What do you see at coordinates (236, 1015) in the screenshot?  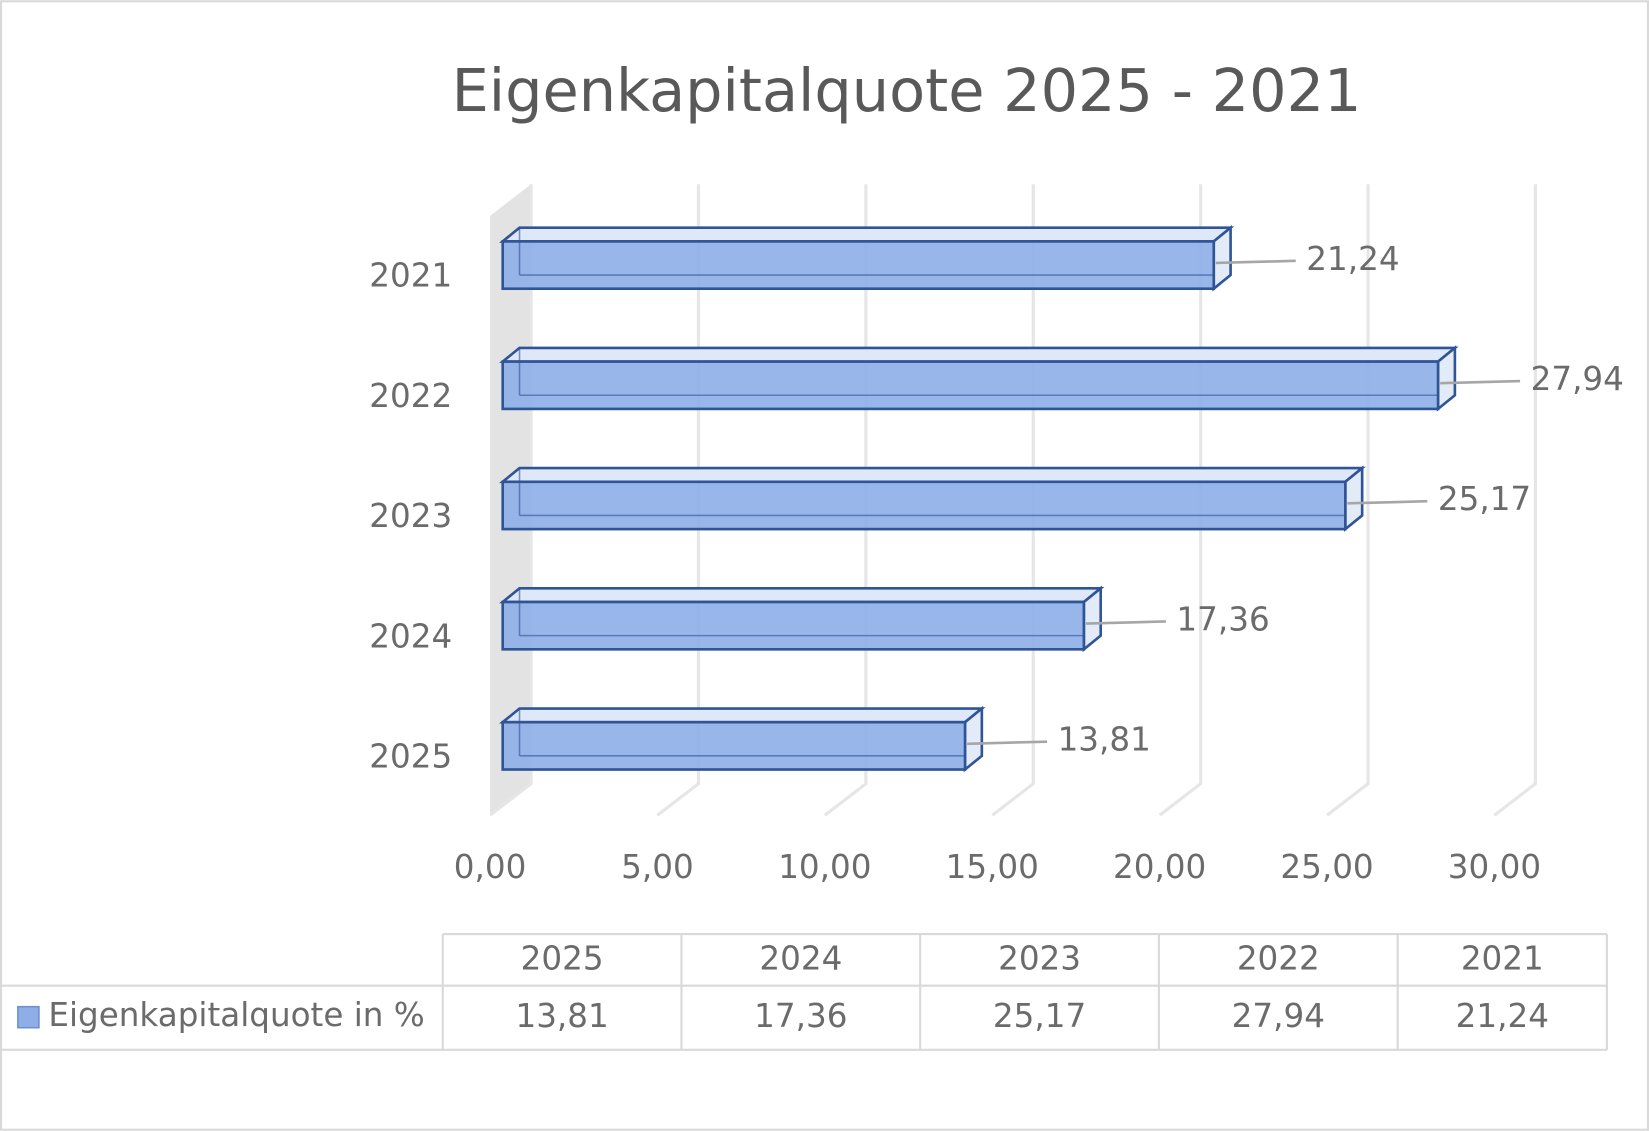 I see `legend-label: Eigenkapitalquote in %` at bounding box center [236, 1015].